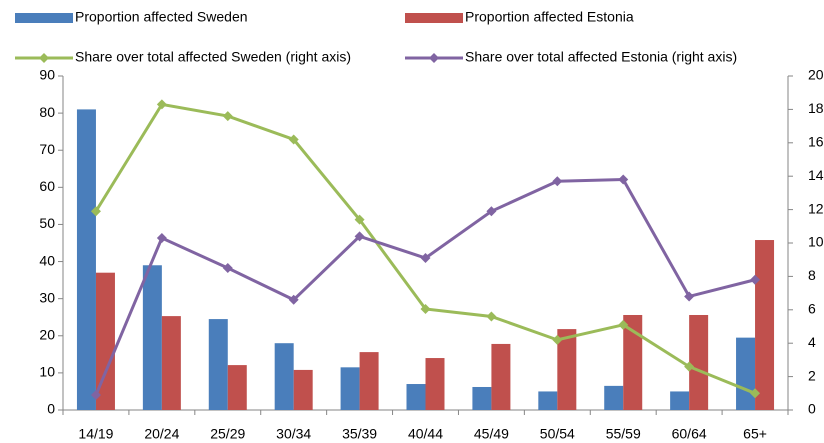 The height and width of the screenshot is (443, 824). I want to click on x-tick-label: 65+, so click(755, 434).